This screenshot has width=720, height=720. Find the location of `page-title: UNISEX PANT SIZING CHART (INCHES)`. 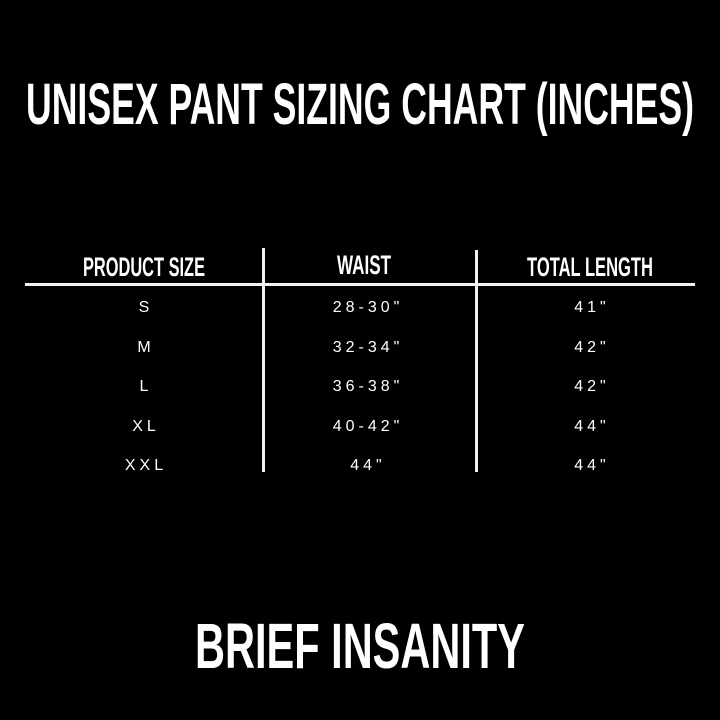

page-title: UNISEX PANT SIZING CHART (INCHES) is located at coordinates (360, 104).